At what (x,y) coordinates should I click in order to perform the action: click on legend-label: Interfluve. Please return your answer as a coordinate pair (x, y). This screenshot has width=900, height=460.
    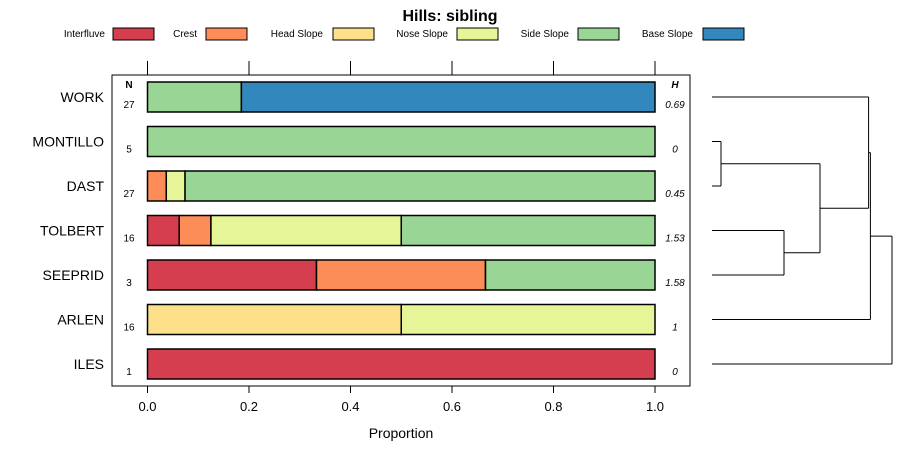
    Looking at the image, I should click on (85, 34).